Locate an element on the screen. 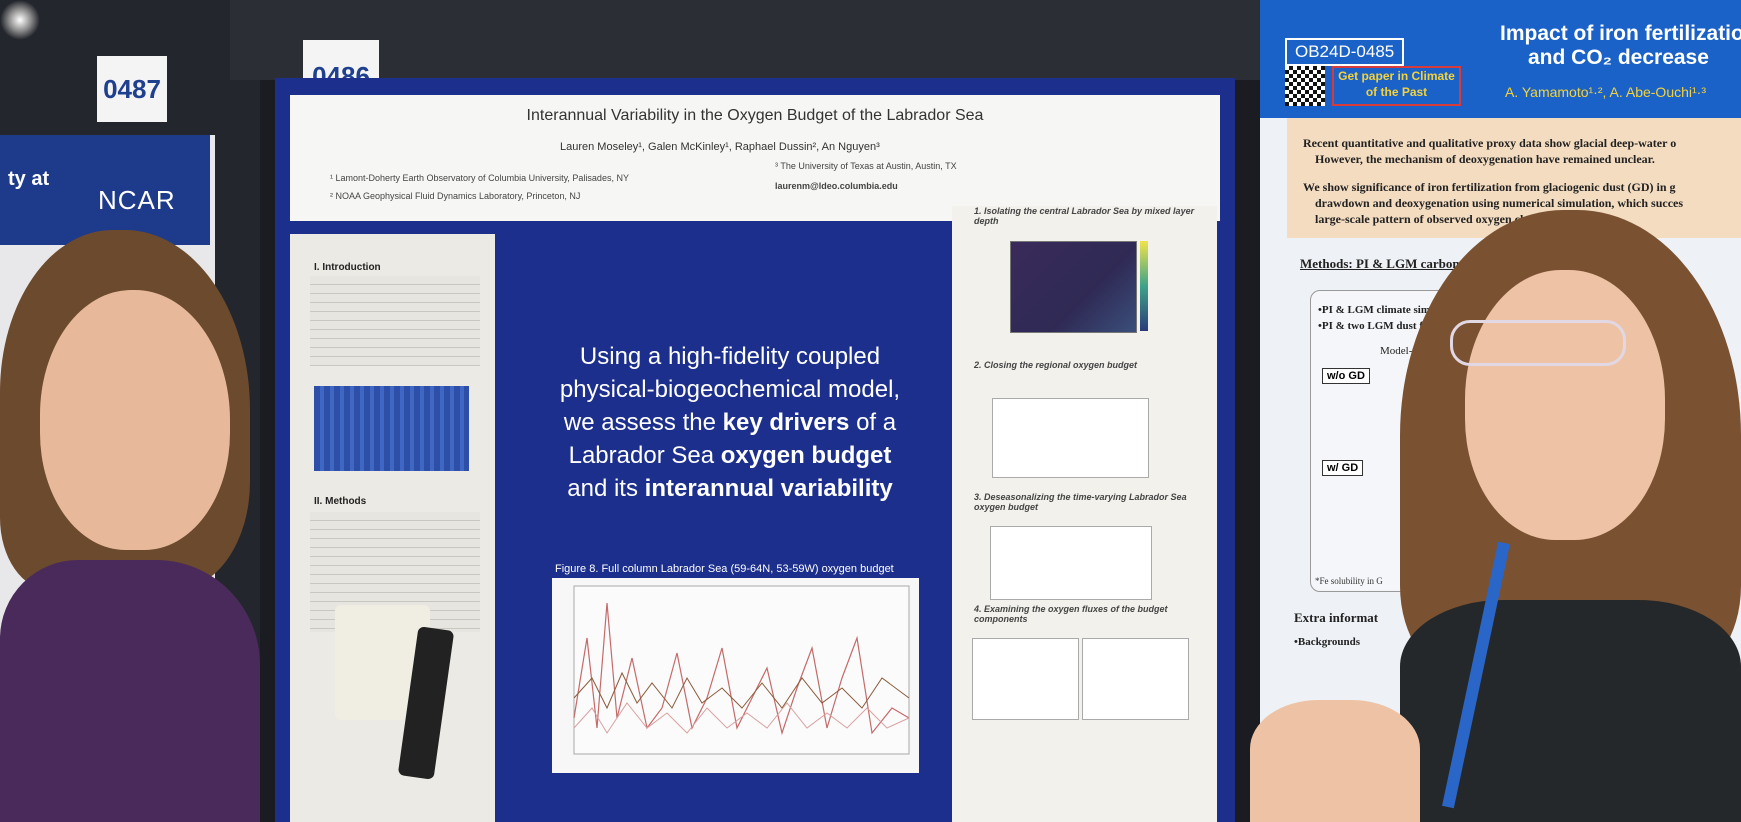  closing-budget-plot is located at coordinates (1070, 438).